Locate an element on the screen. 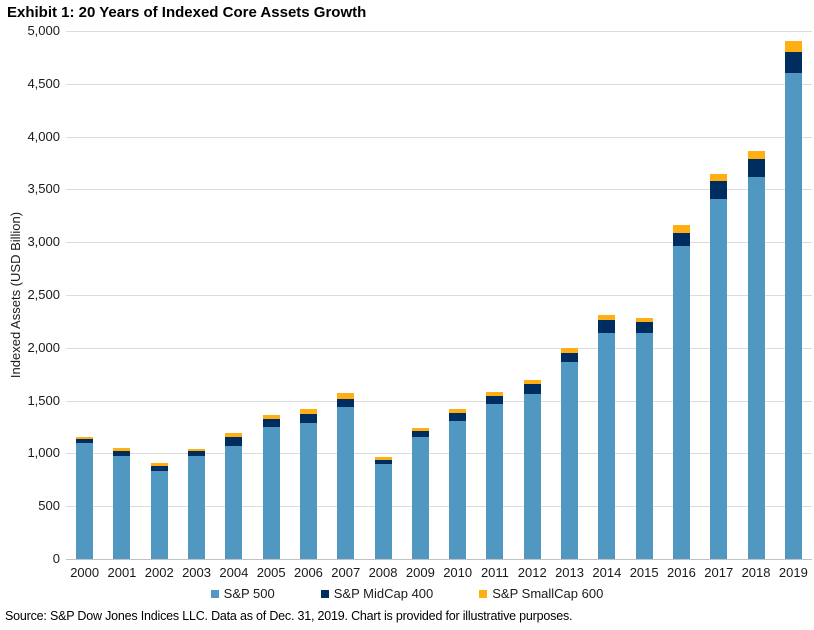 The image size is (814, 630). x-tick-label-2007: 2007 is located at coordinates (346, 572).